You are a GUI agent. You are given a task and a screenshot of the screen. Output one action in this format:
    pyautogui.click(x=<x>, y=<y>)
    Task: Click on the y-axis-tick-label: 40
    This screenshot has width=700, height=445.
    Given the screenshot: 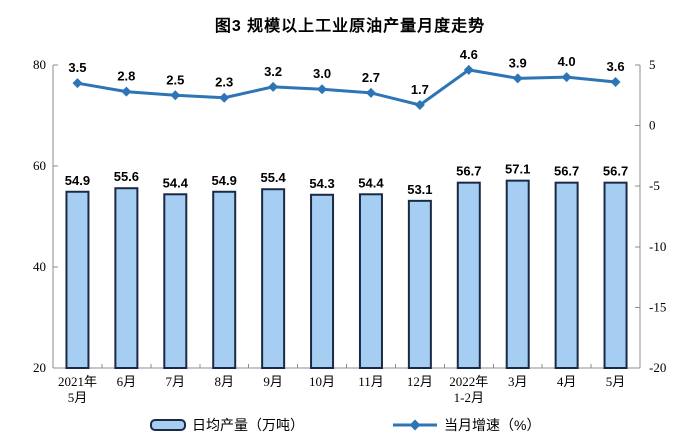 What is the action you would take?
    pyautogui.click(x=39, y=266)
    